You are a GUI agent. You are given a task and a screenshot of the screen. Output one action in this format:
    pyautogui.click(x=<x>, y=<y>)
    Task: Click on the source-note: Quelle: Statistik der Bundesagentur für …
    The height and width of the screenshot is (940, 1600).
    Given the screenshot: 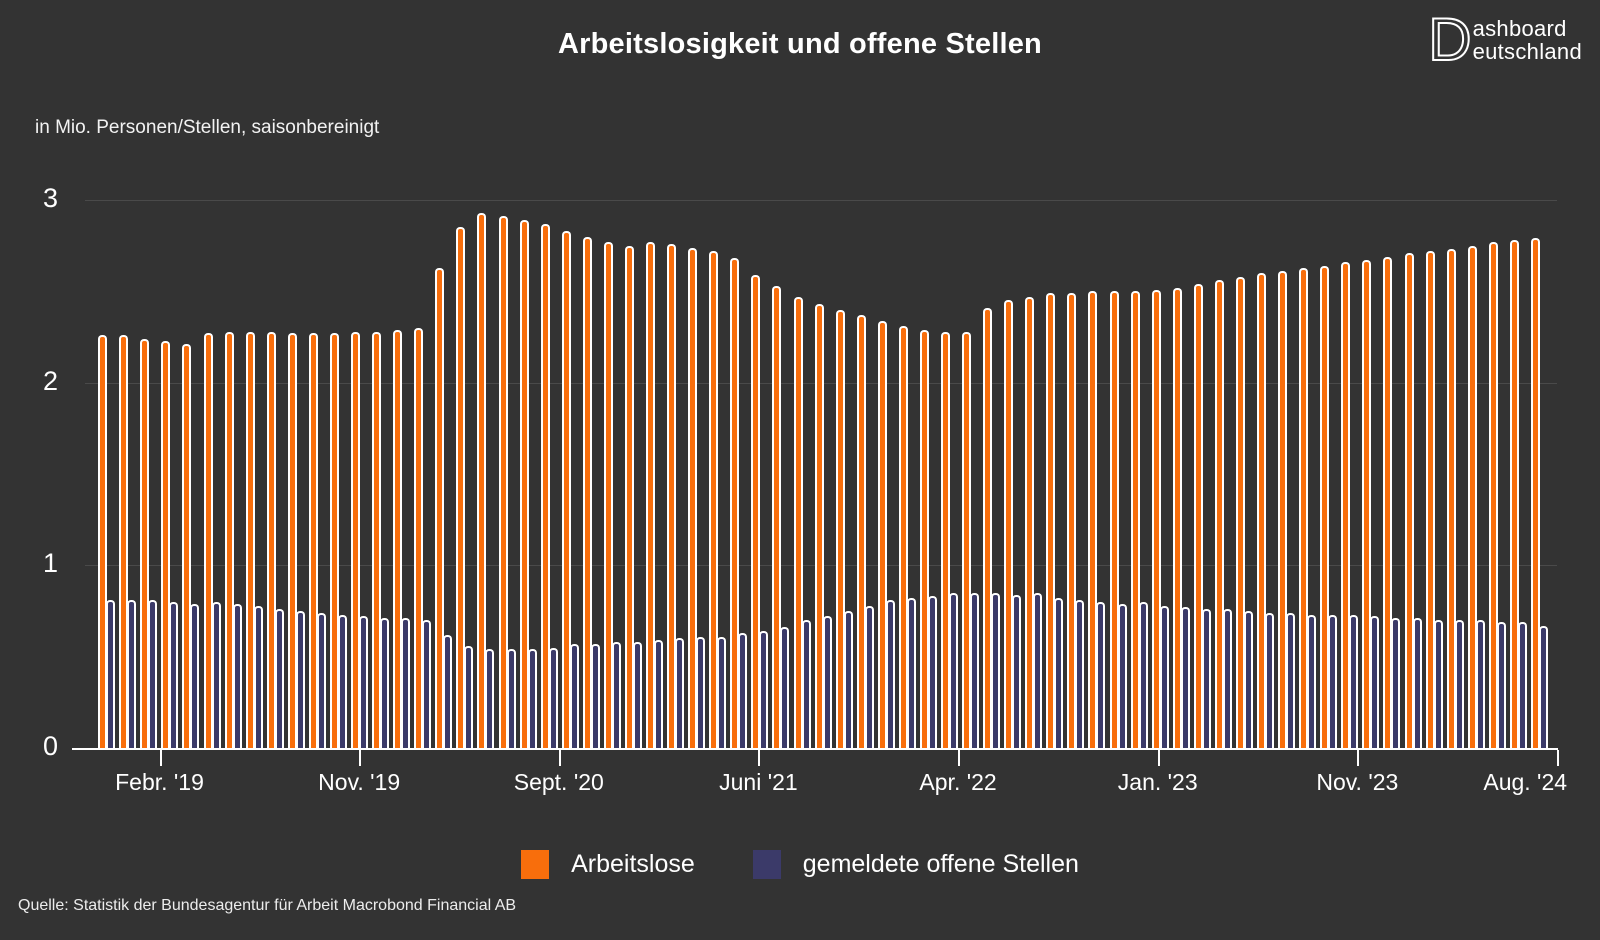 What is the action you would take?
    pyautogui.click(x=267, y=905)
    